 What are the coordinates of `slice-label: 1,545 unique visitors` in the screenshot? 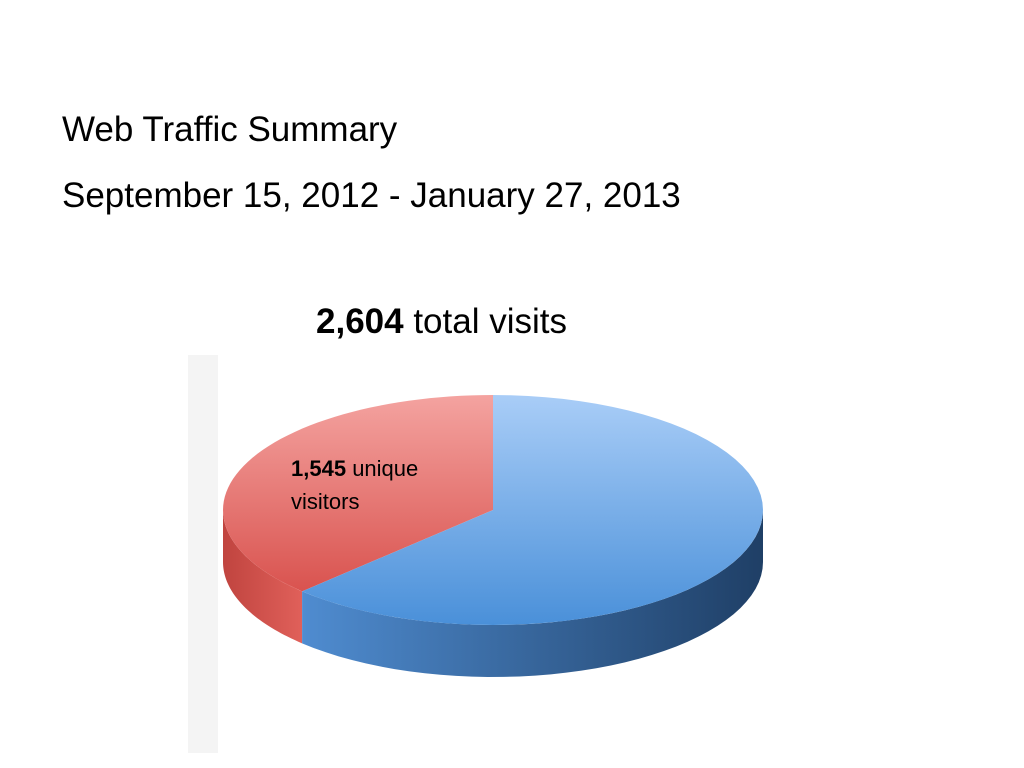 It's located at (381, 485).